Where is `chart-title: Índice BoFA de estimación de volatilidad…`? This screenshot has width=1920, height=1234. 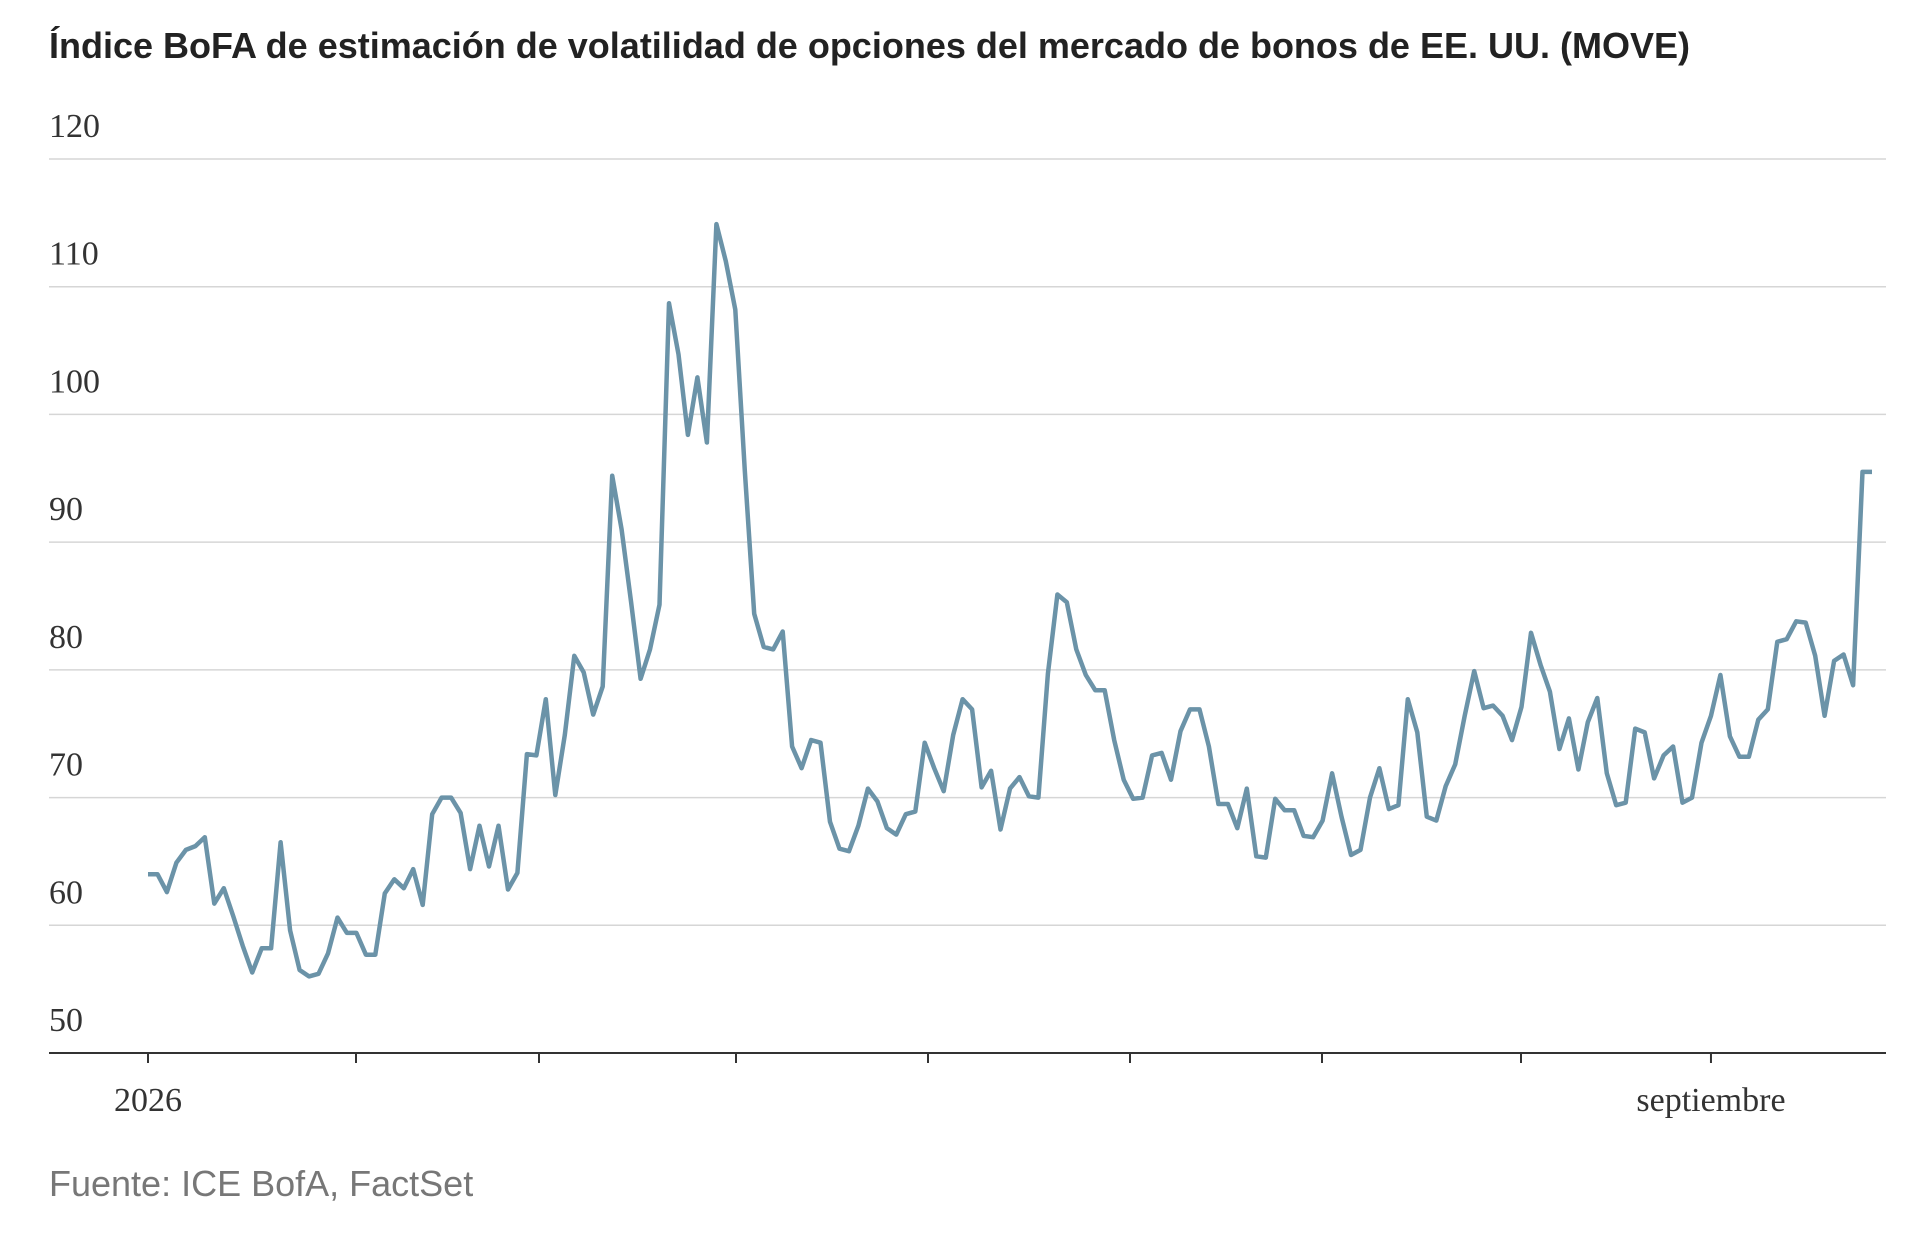
chart-title: Índice BoFA de estimación de volatilidad… is located at coordinates (869, 45).